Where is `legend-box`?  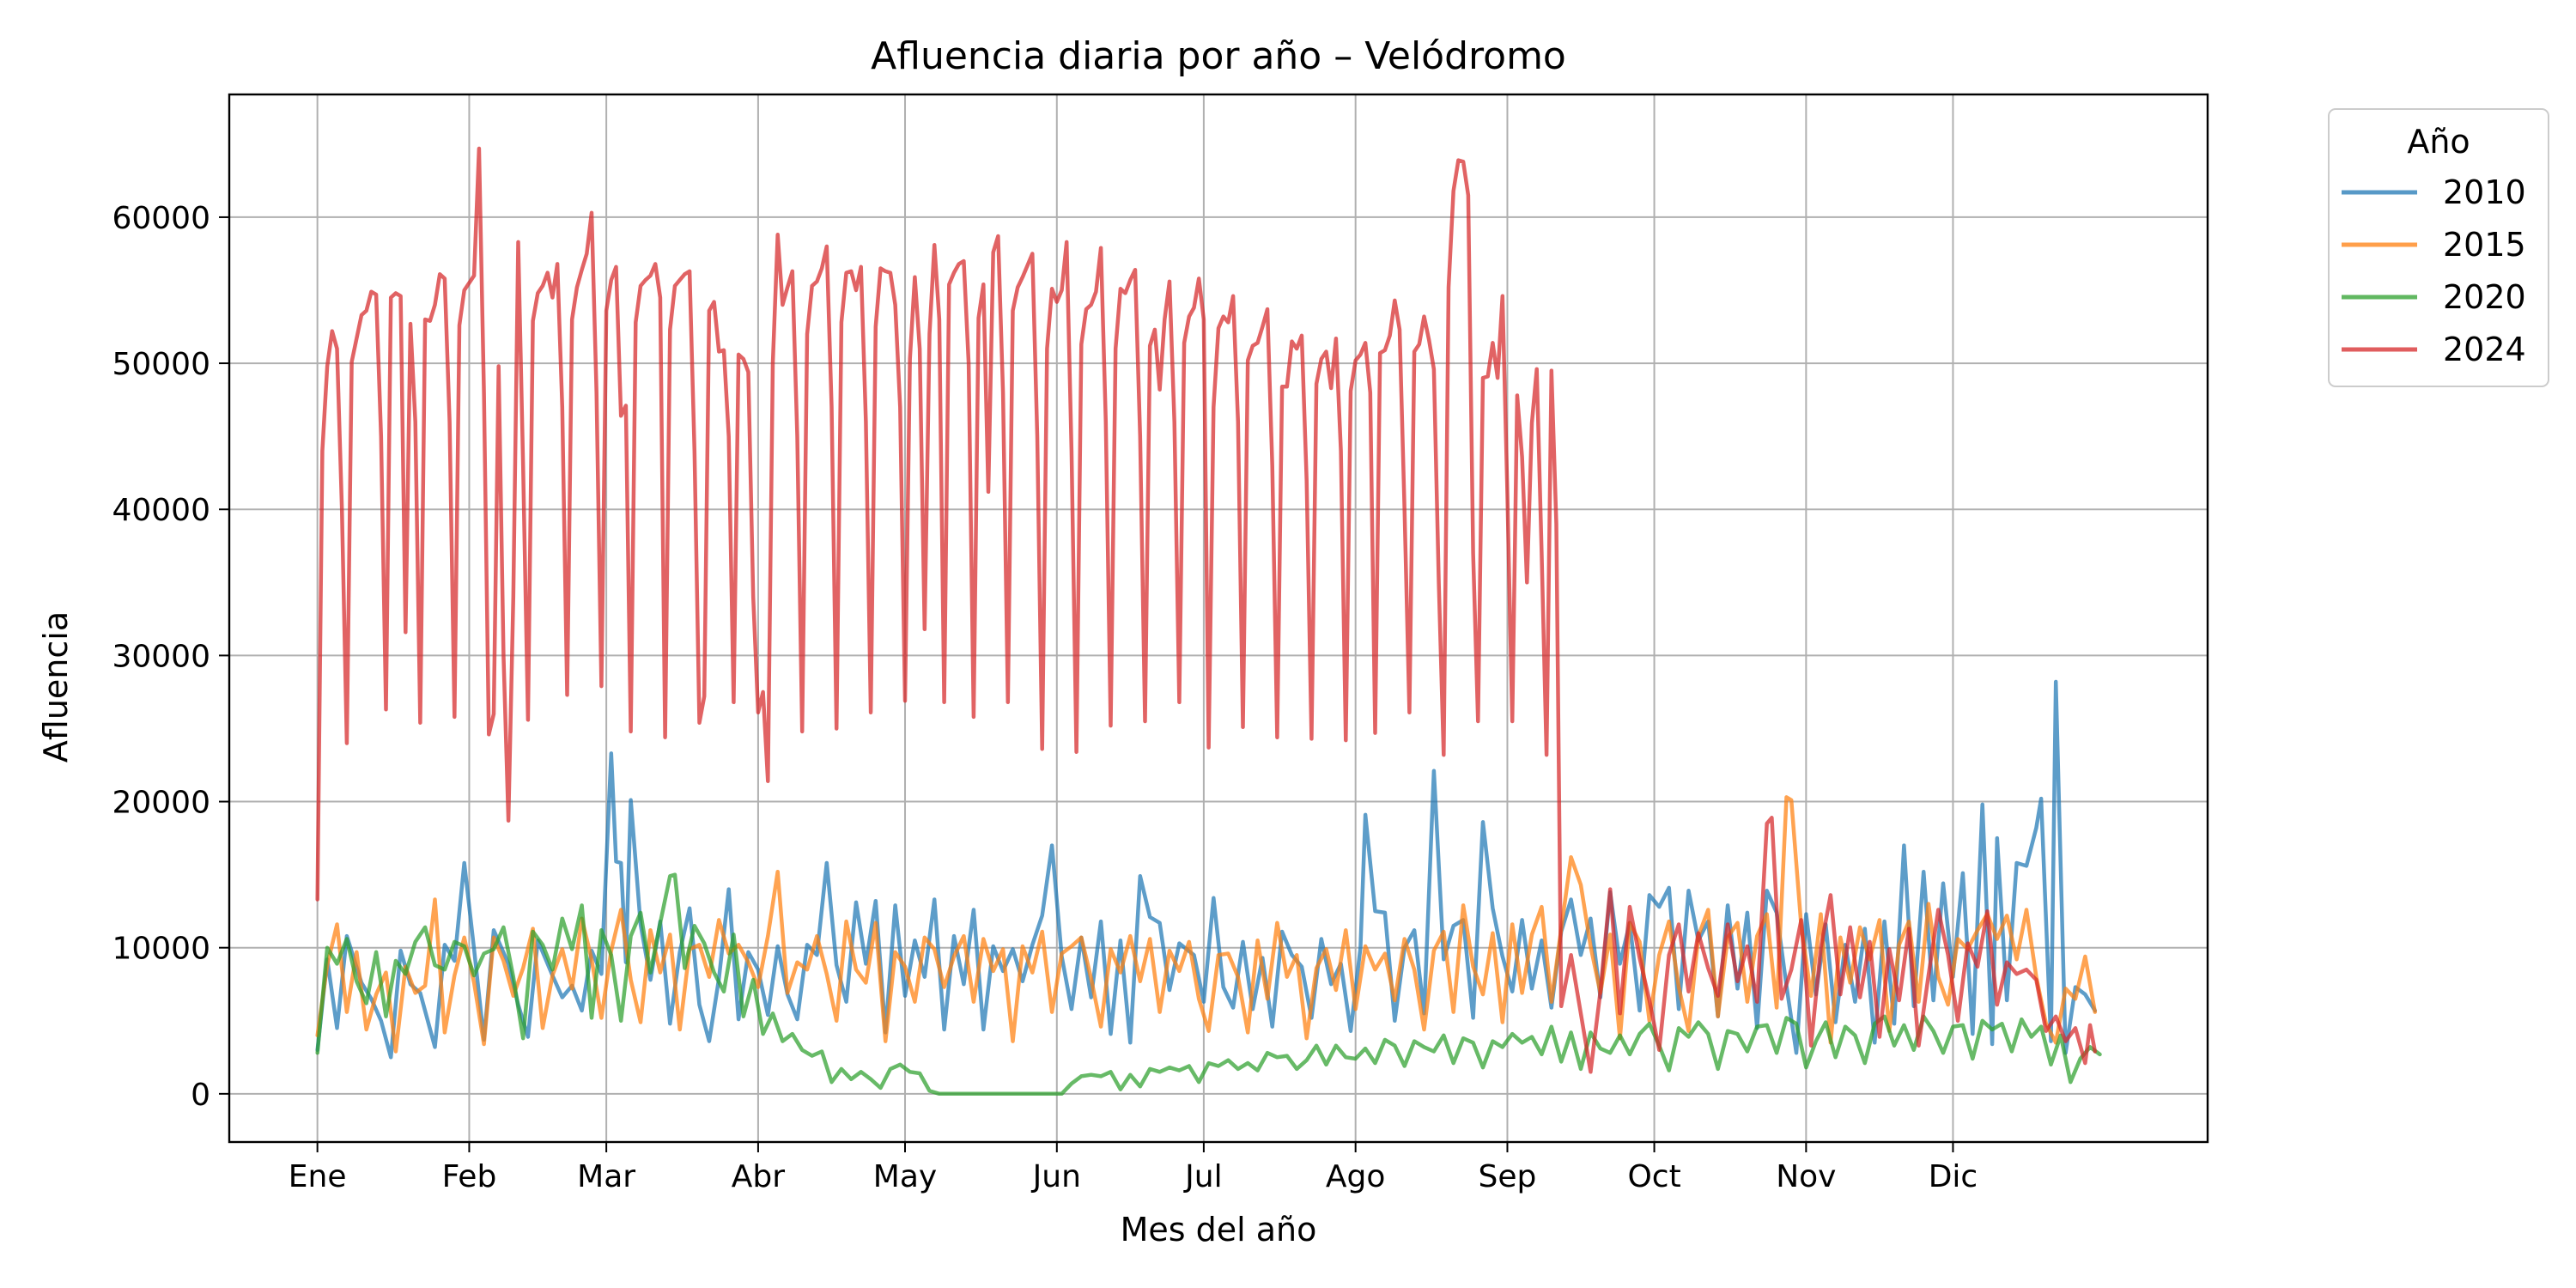
legend-box is located at coordinates (2438, 248).